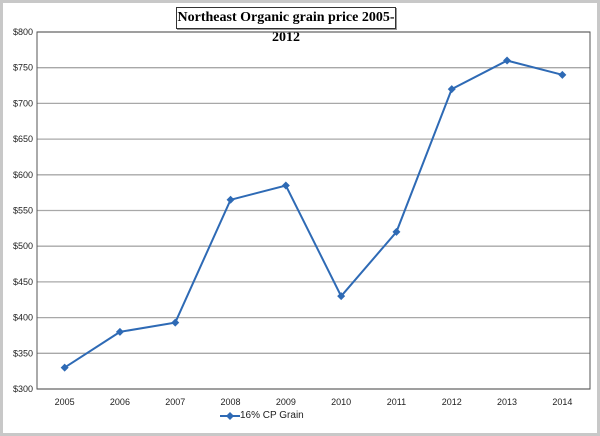 This screenshot has width=600, height=436. I want to click on x-tick-label: 2009, so click(286, 402).